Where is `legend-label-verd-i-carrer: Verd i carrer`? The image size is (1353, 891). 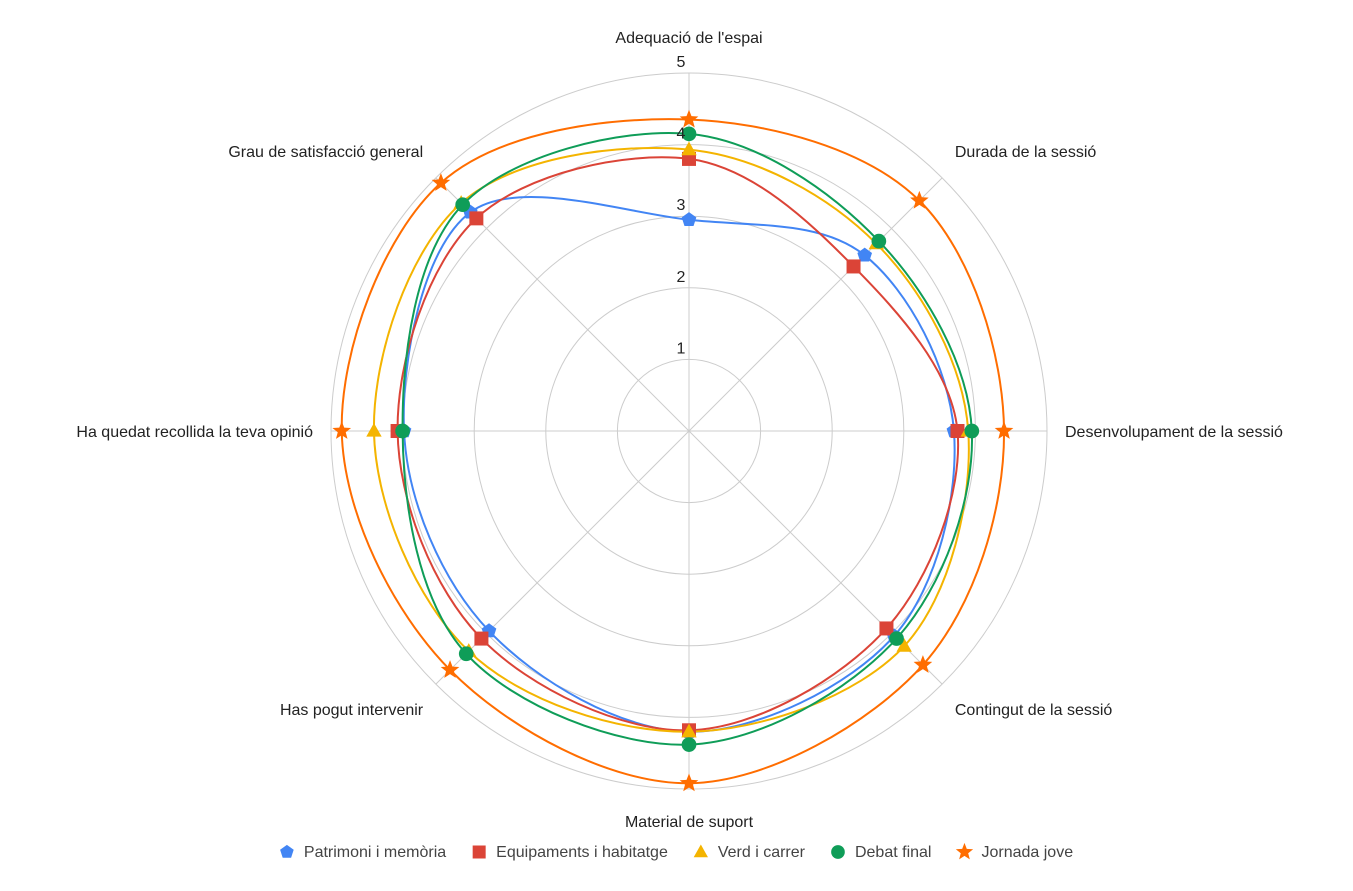 legend-label-verd-i-carrer: Verd i carrer is located at coordinates (762, 852).